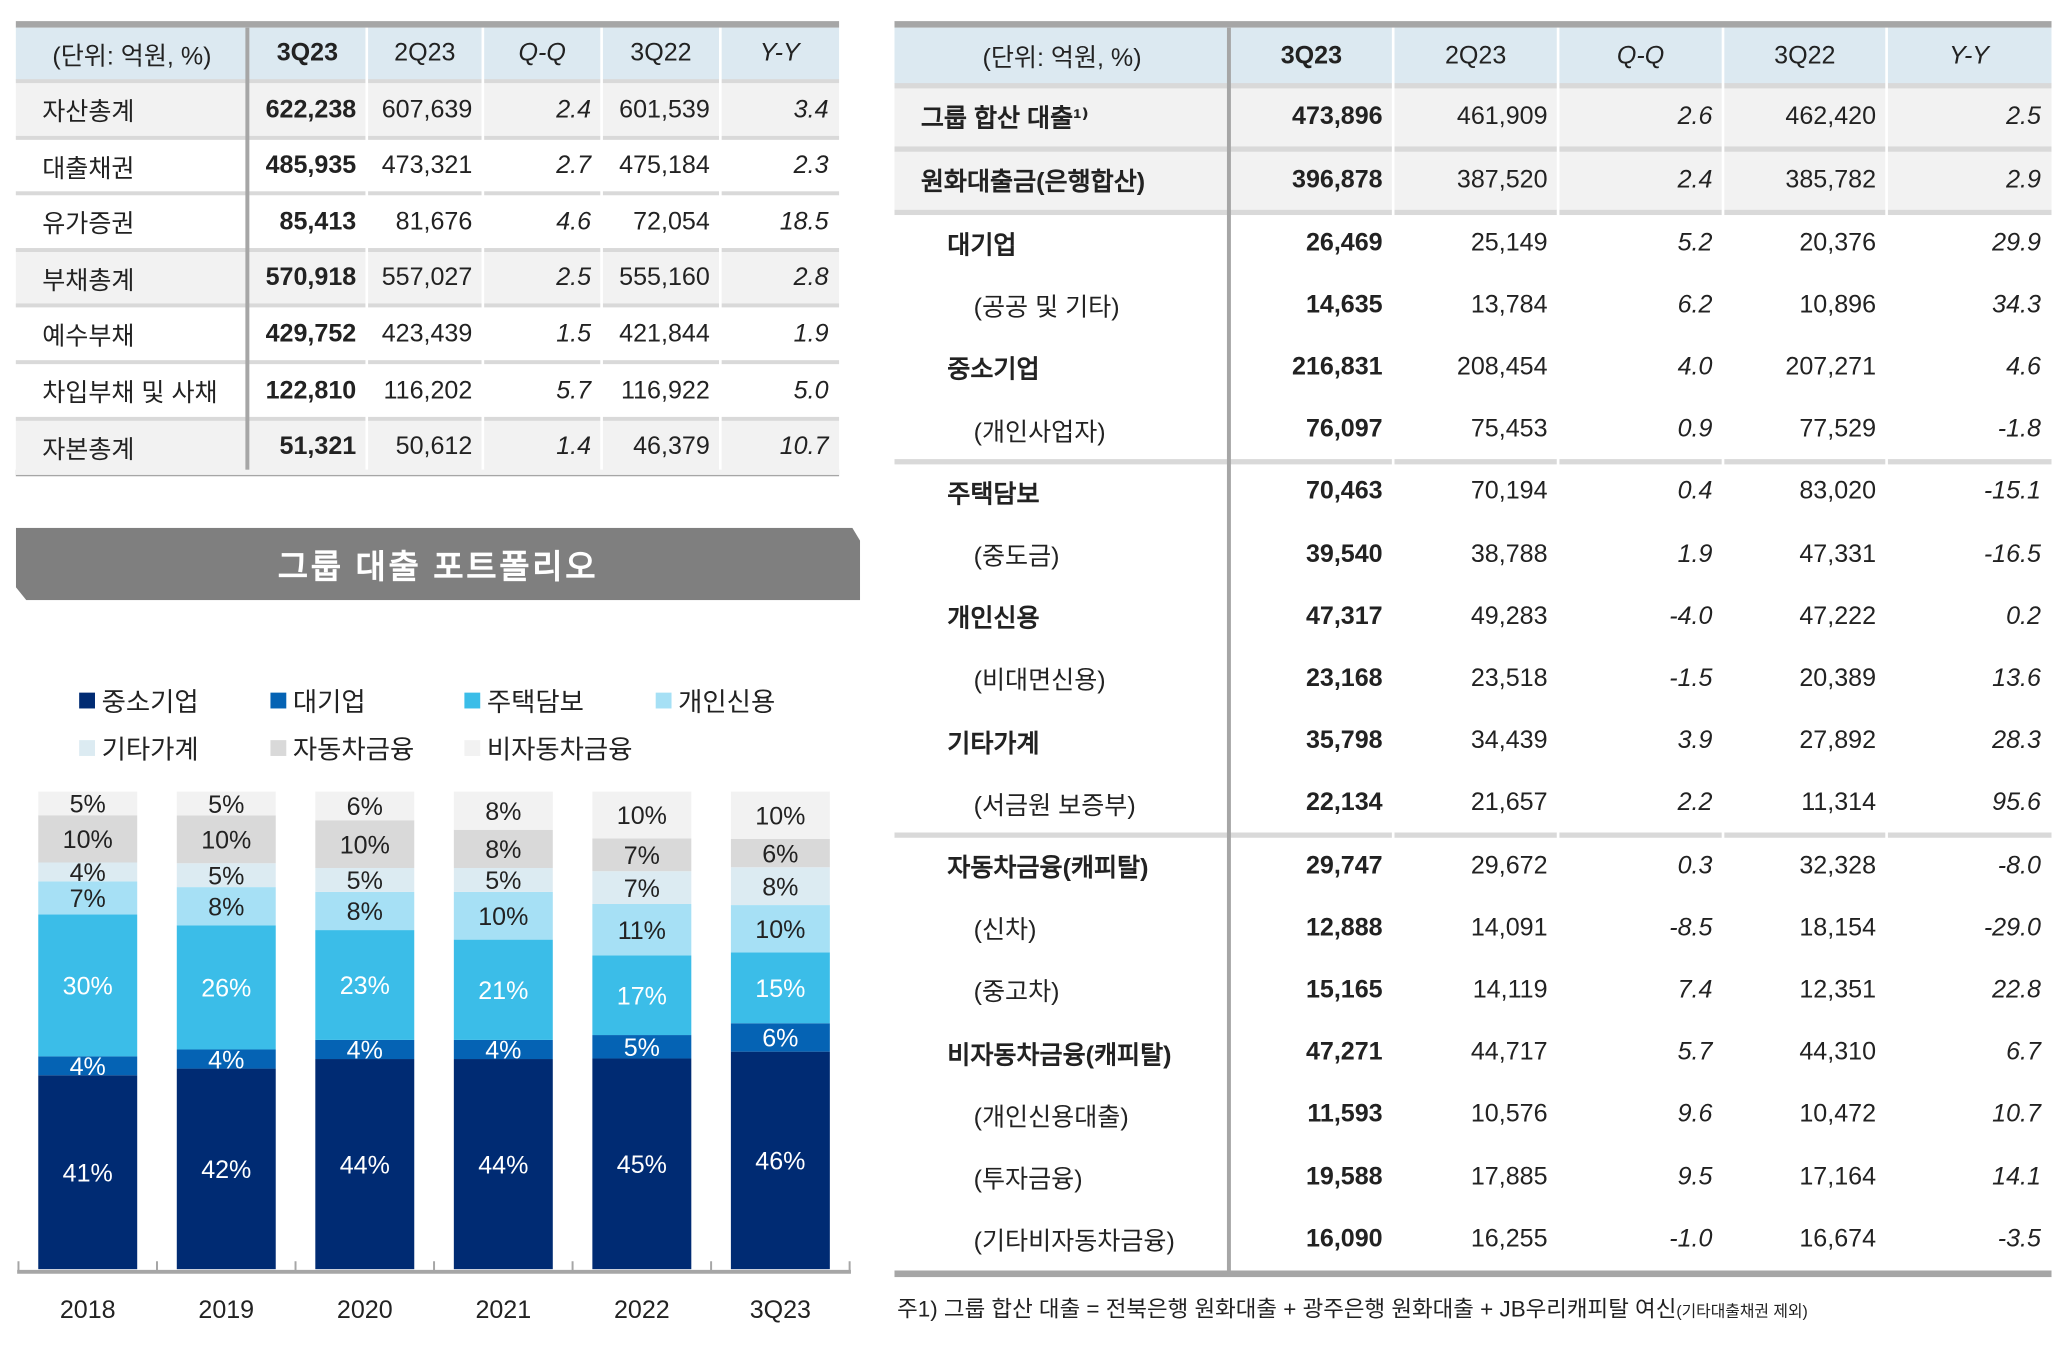 The image size is (2066, 1356). I want to click on x-tick-label: 2020, so click(365, 1310).